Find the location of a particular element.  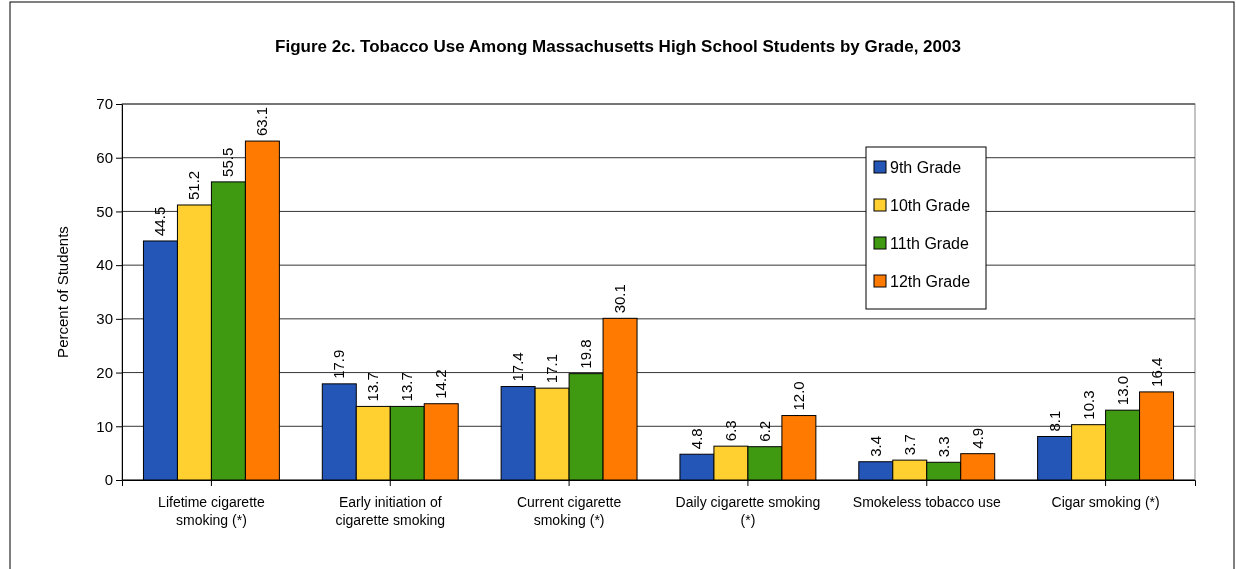

x-tick-label: Early initiation of cigarette smoking is located at coordinates (390, 511).